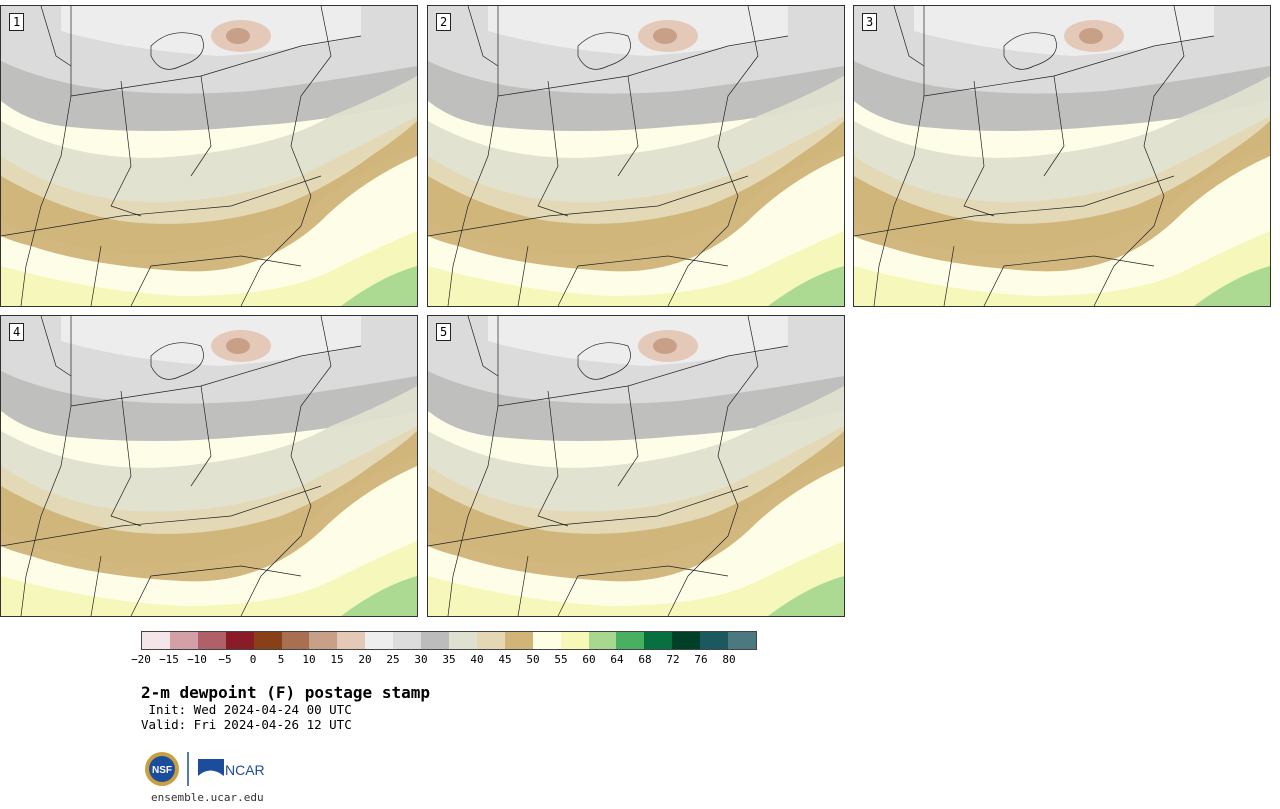  What do you see at coordinates (365, 659) in the screenshot?
I see `colorbar-tick-label: 20` at bounding box center [365, 659].